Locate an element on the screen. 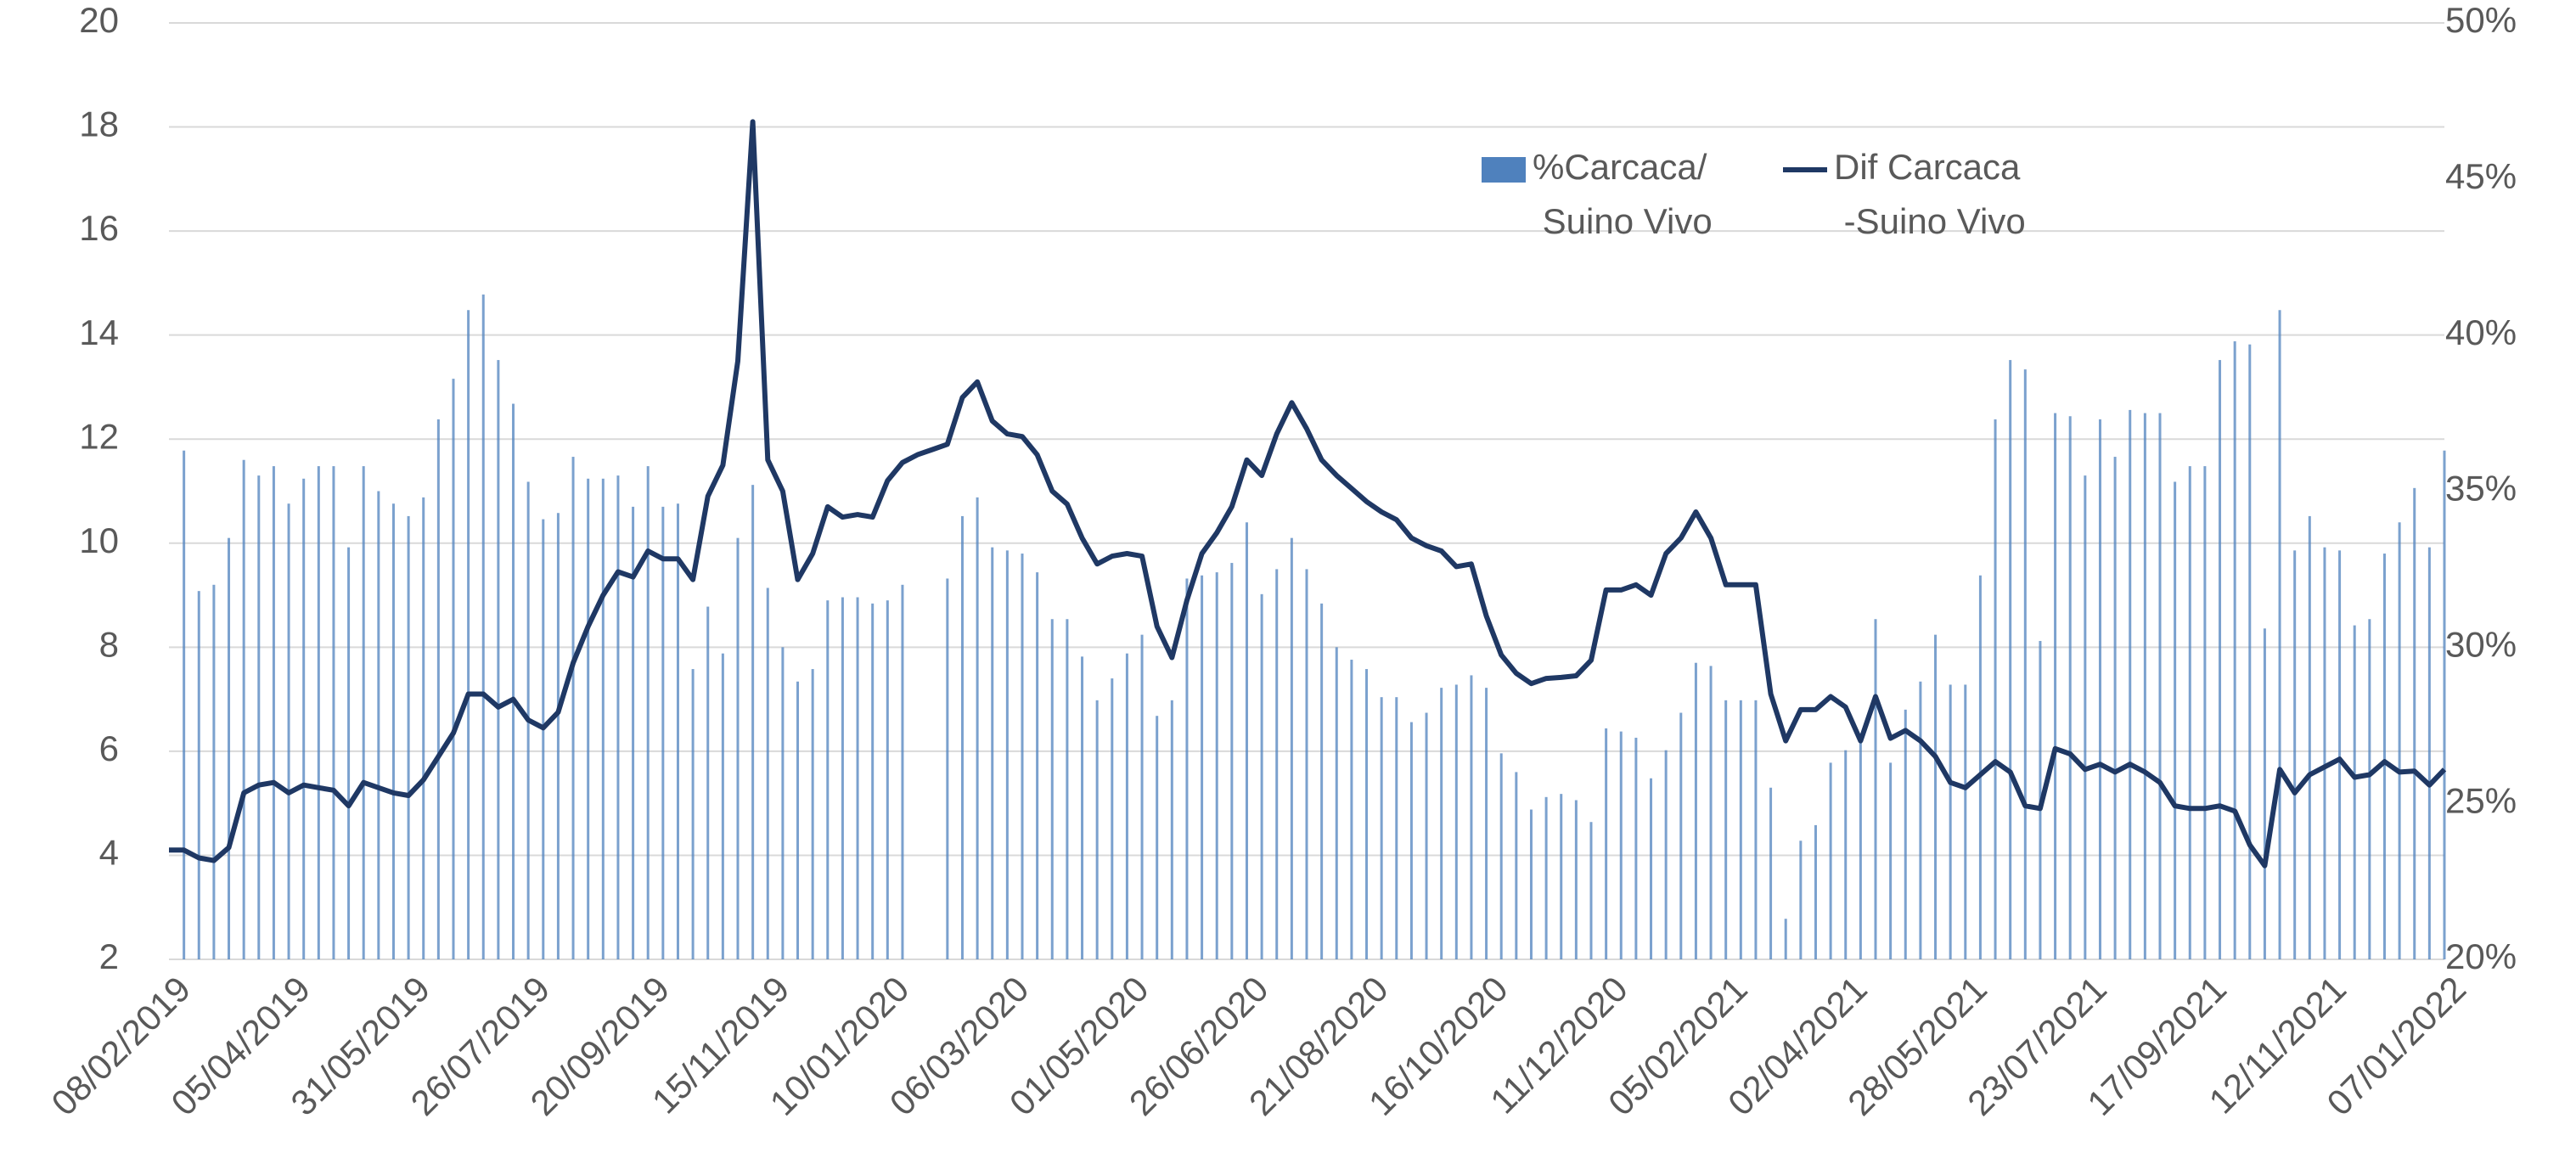  y-tick-label: 4 is located at coordinates (109, 853).